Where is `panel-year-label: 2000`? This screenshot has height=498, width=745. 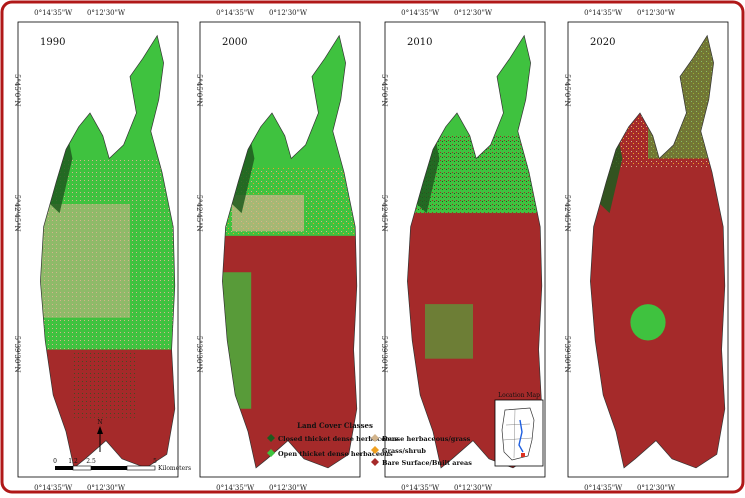 panel-year-label: 2000 is located at coordinates (234, 42).